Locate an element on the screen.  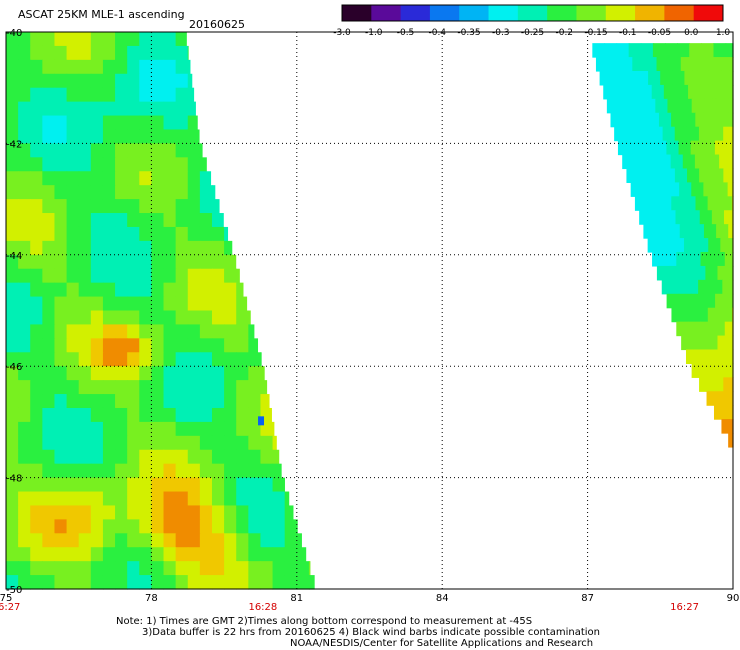
colorbar-label: 0.0 is located at coordinates (691, 33).